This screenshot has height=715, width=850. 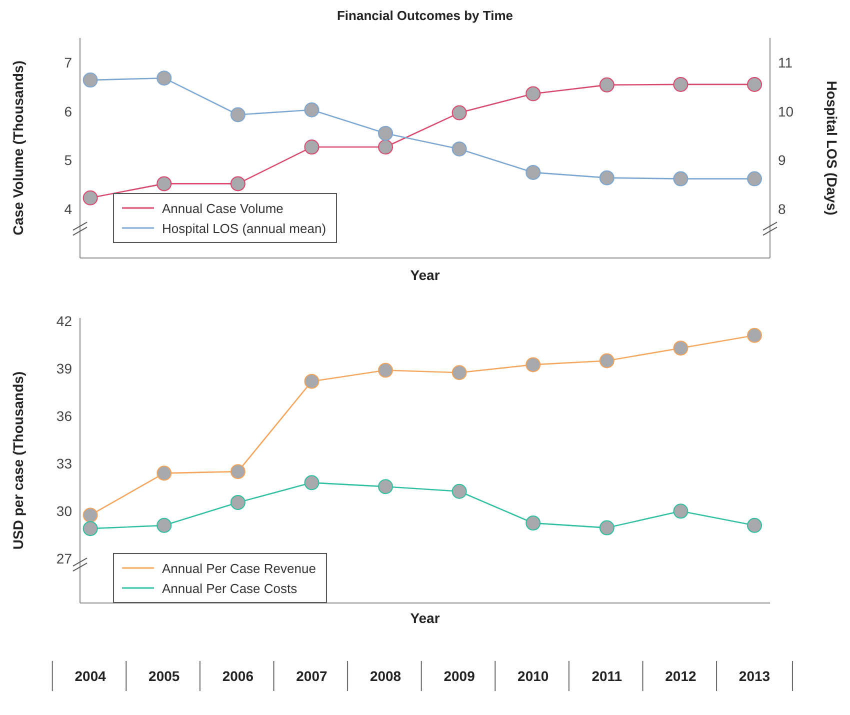 What do you see at coordinates (90, 676) in the screenshot?
I see `x-tick-label: 2004` at bounding box center [90, 676].